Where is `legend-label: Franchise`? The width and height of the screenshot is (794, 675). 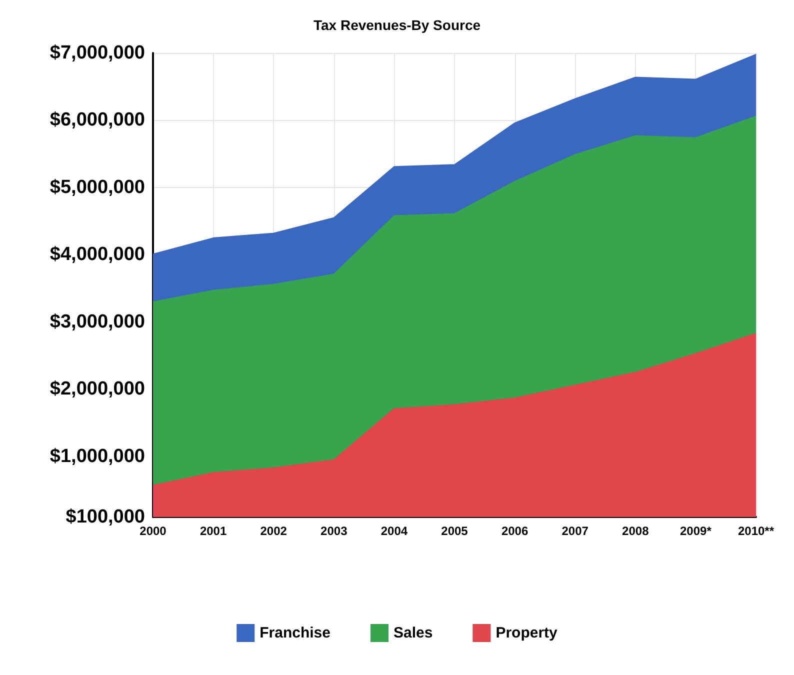
legend-label: Franchise is located at coordinates (295, 633).